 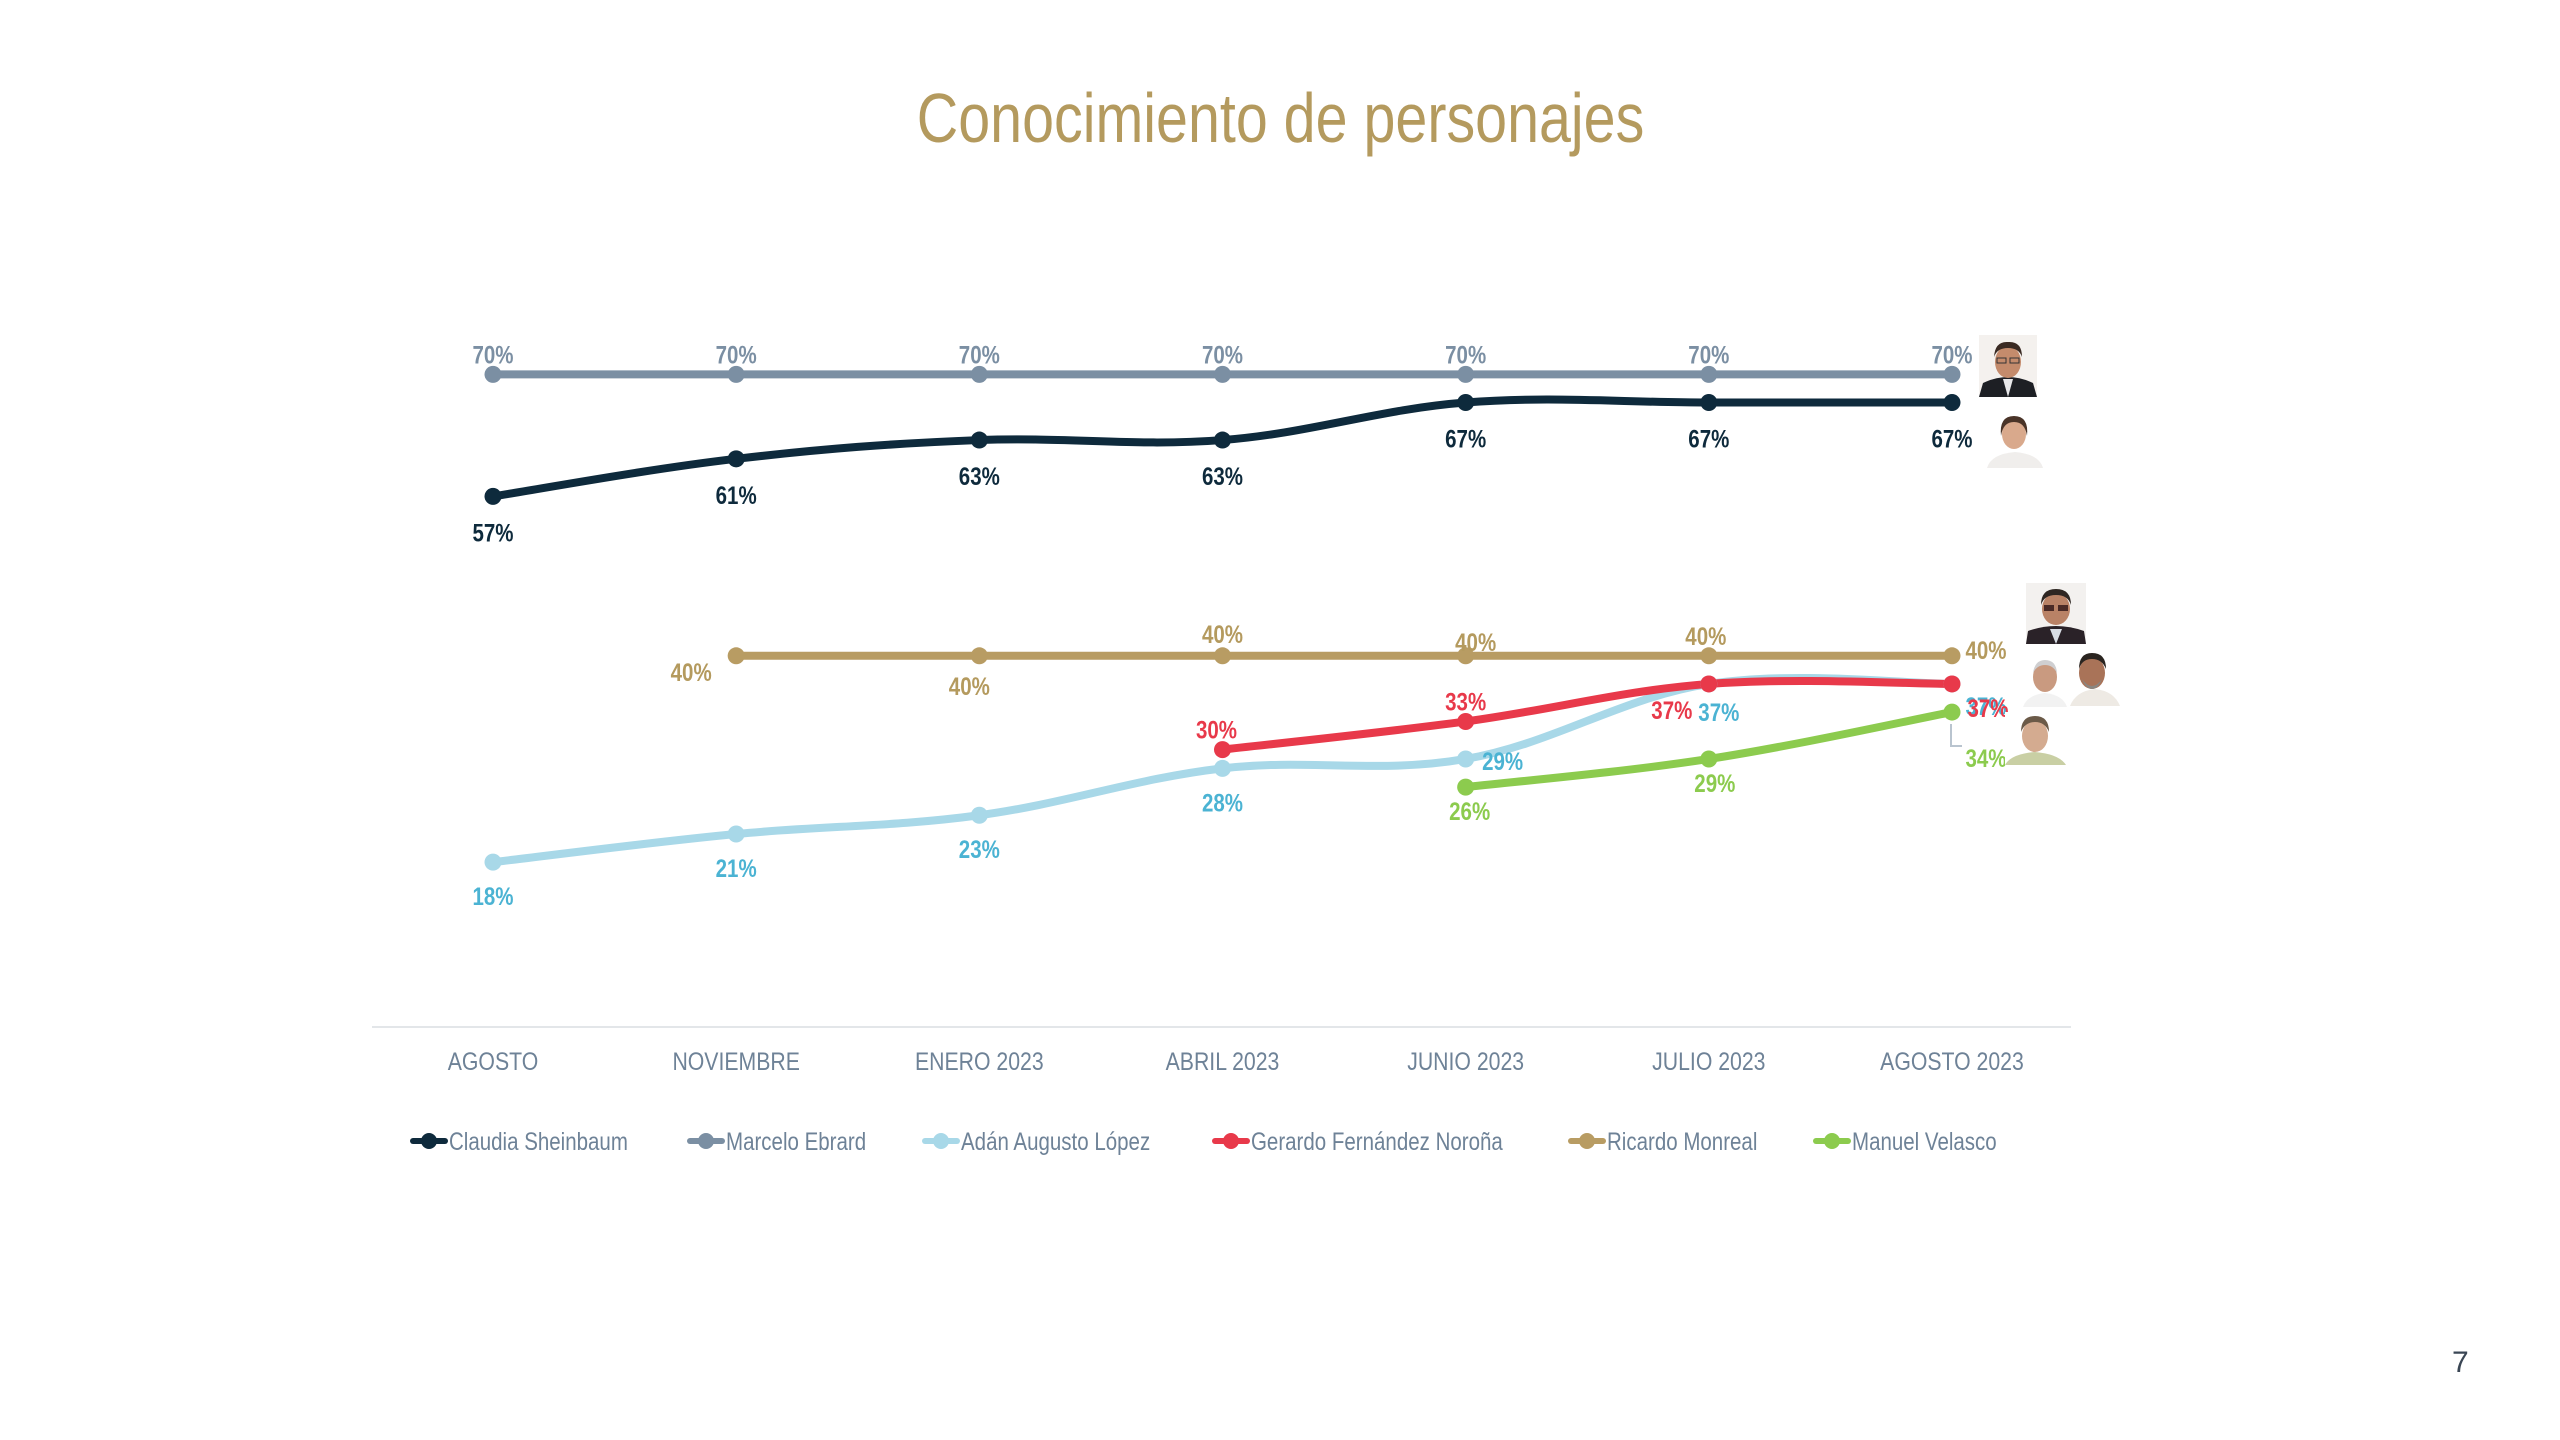 I want to click on legend-label: Ricardo Monreal, so click(x=1682, y=1141).